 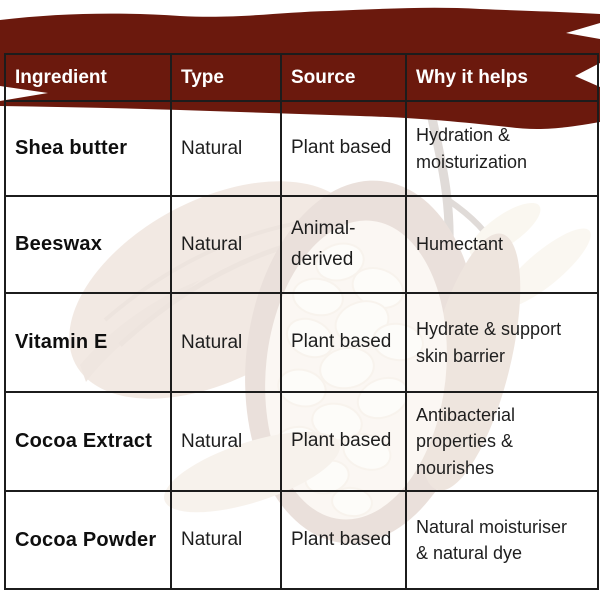 What do you see at coordinates (343, 77) in the screenshot?
I see `column-header-source: Source` at bounding box center [343, 77].